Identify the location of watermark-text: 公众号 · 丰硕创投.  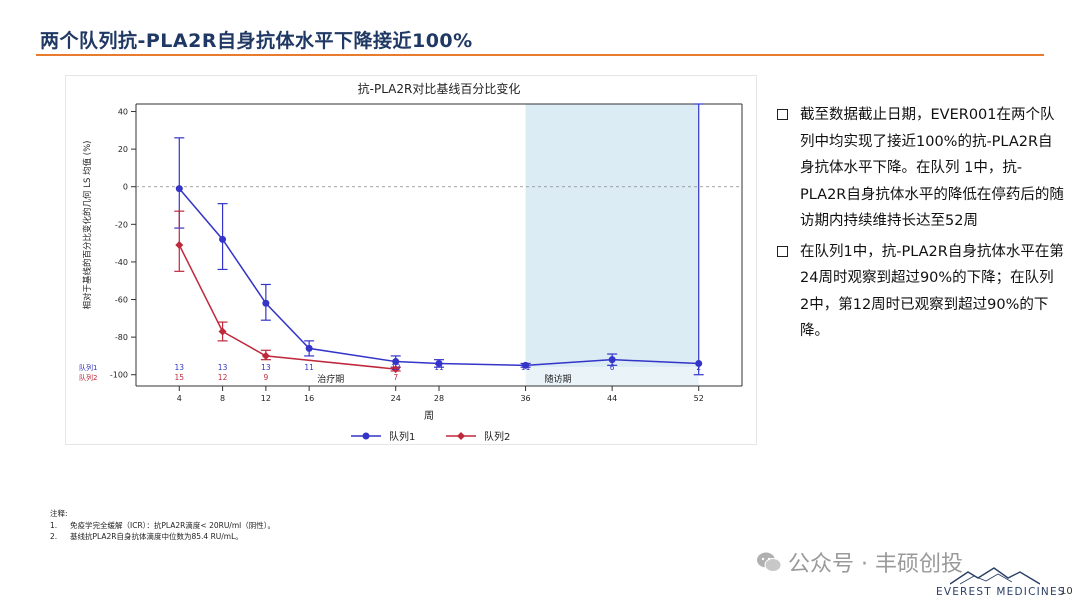
(875, 564).